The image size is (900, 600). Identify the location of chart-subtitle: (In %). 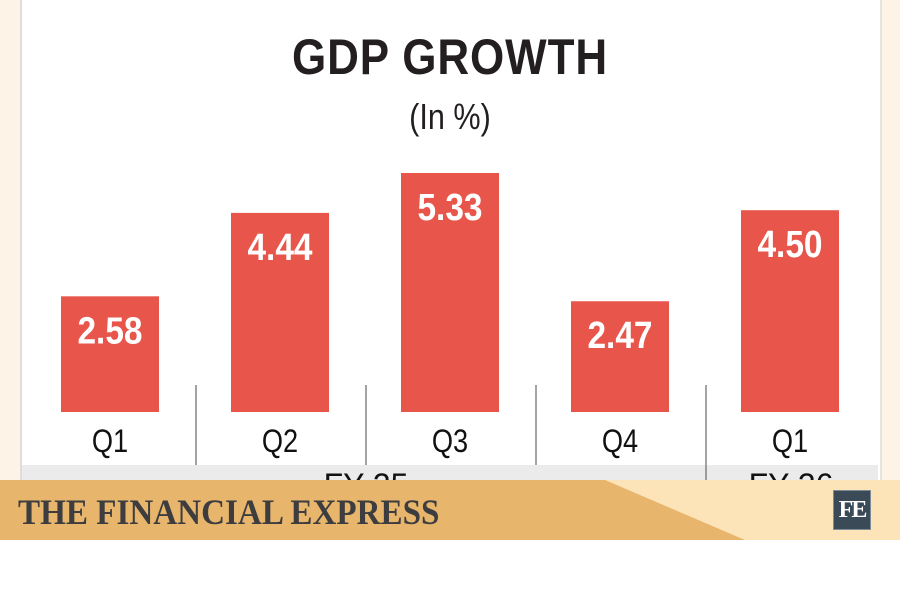
(450, 116).